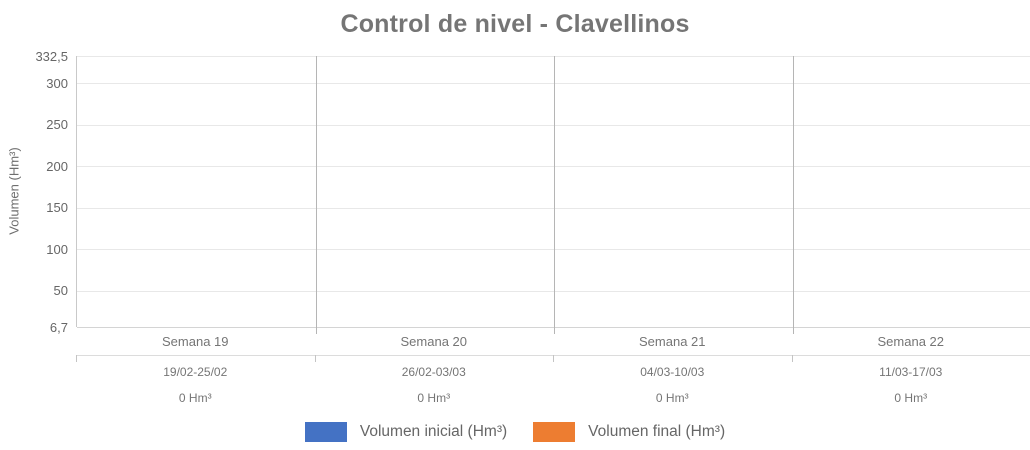 The height and width of the screenshot is (450, 1030). I want to click on legend-item: Volumen final (Hm³), so click(629, 432).